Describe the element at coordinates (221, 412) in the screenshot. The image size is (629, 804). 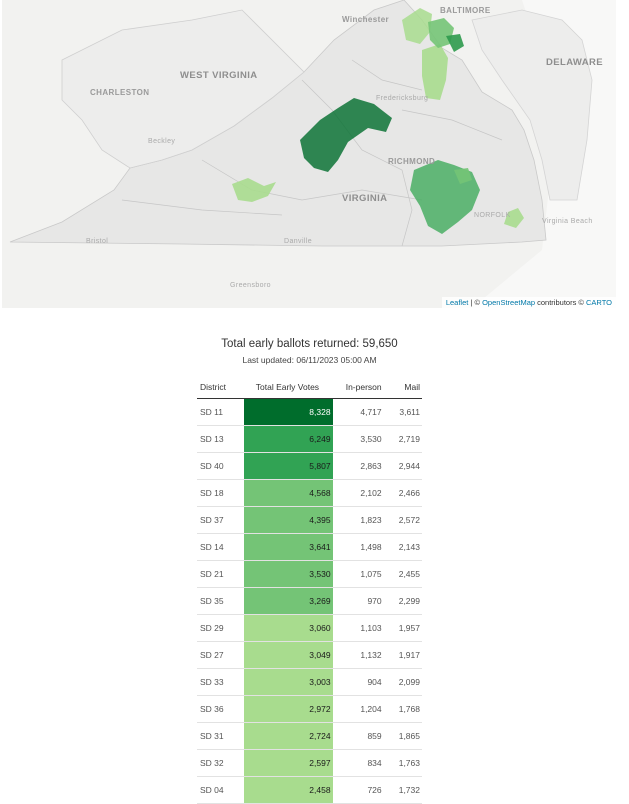
I see `district-cell: SD 11` at that location.